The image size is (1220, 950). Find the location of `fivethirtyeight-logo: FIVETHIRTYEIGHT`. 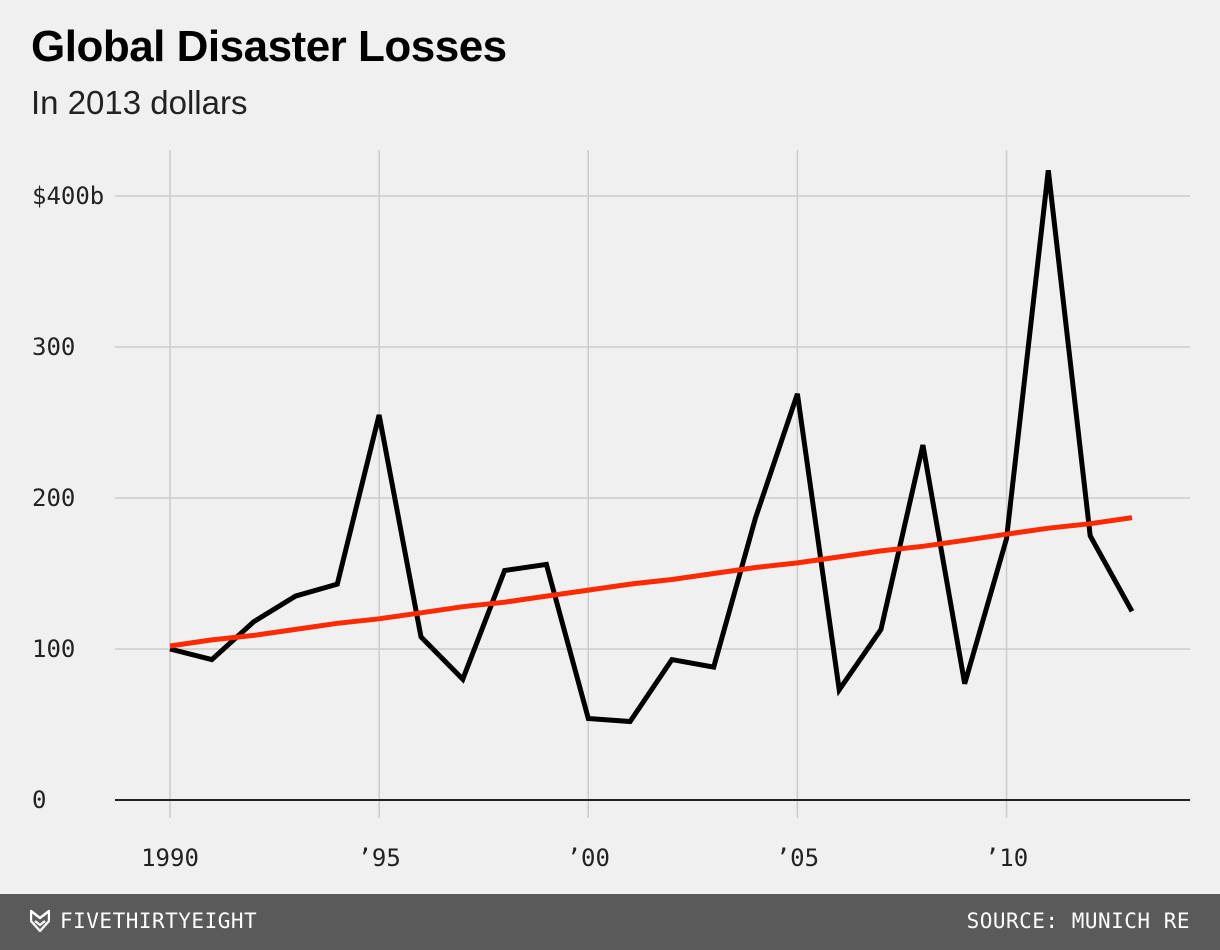

fivethirtyeight-logo: FIVETHIRTYEIGHT is located at coordinates (143, 921).